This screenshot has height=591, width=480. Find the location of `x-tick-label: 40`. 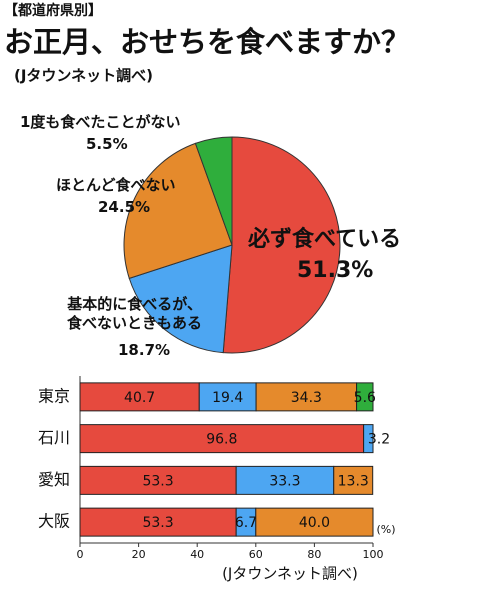

x-tick-label: 40 is located at coordinates (197, 554).